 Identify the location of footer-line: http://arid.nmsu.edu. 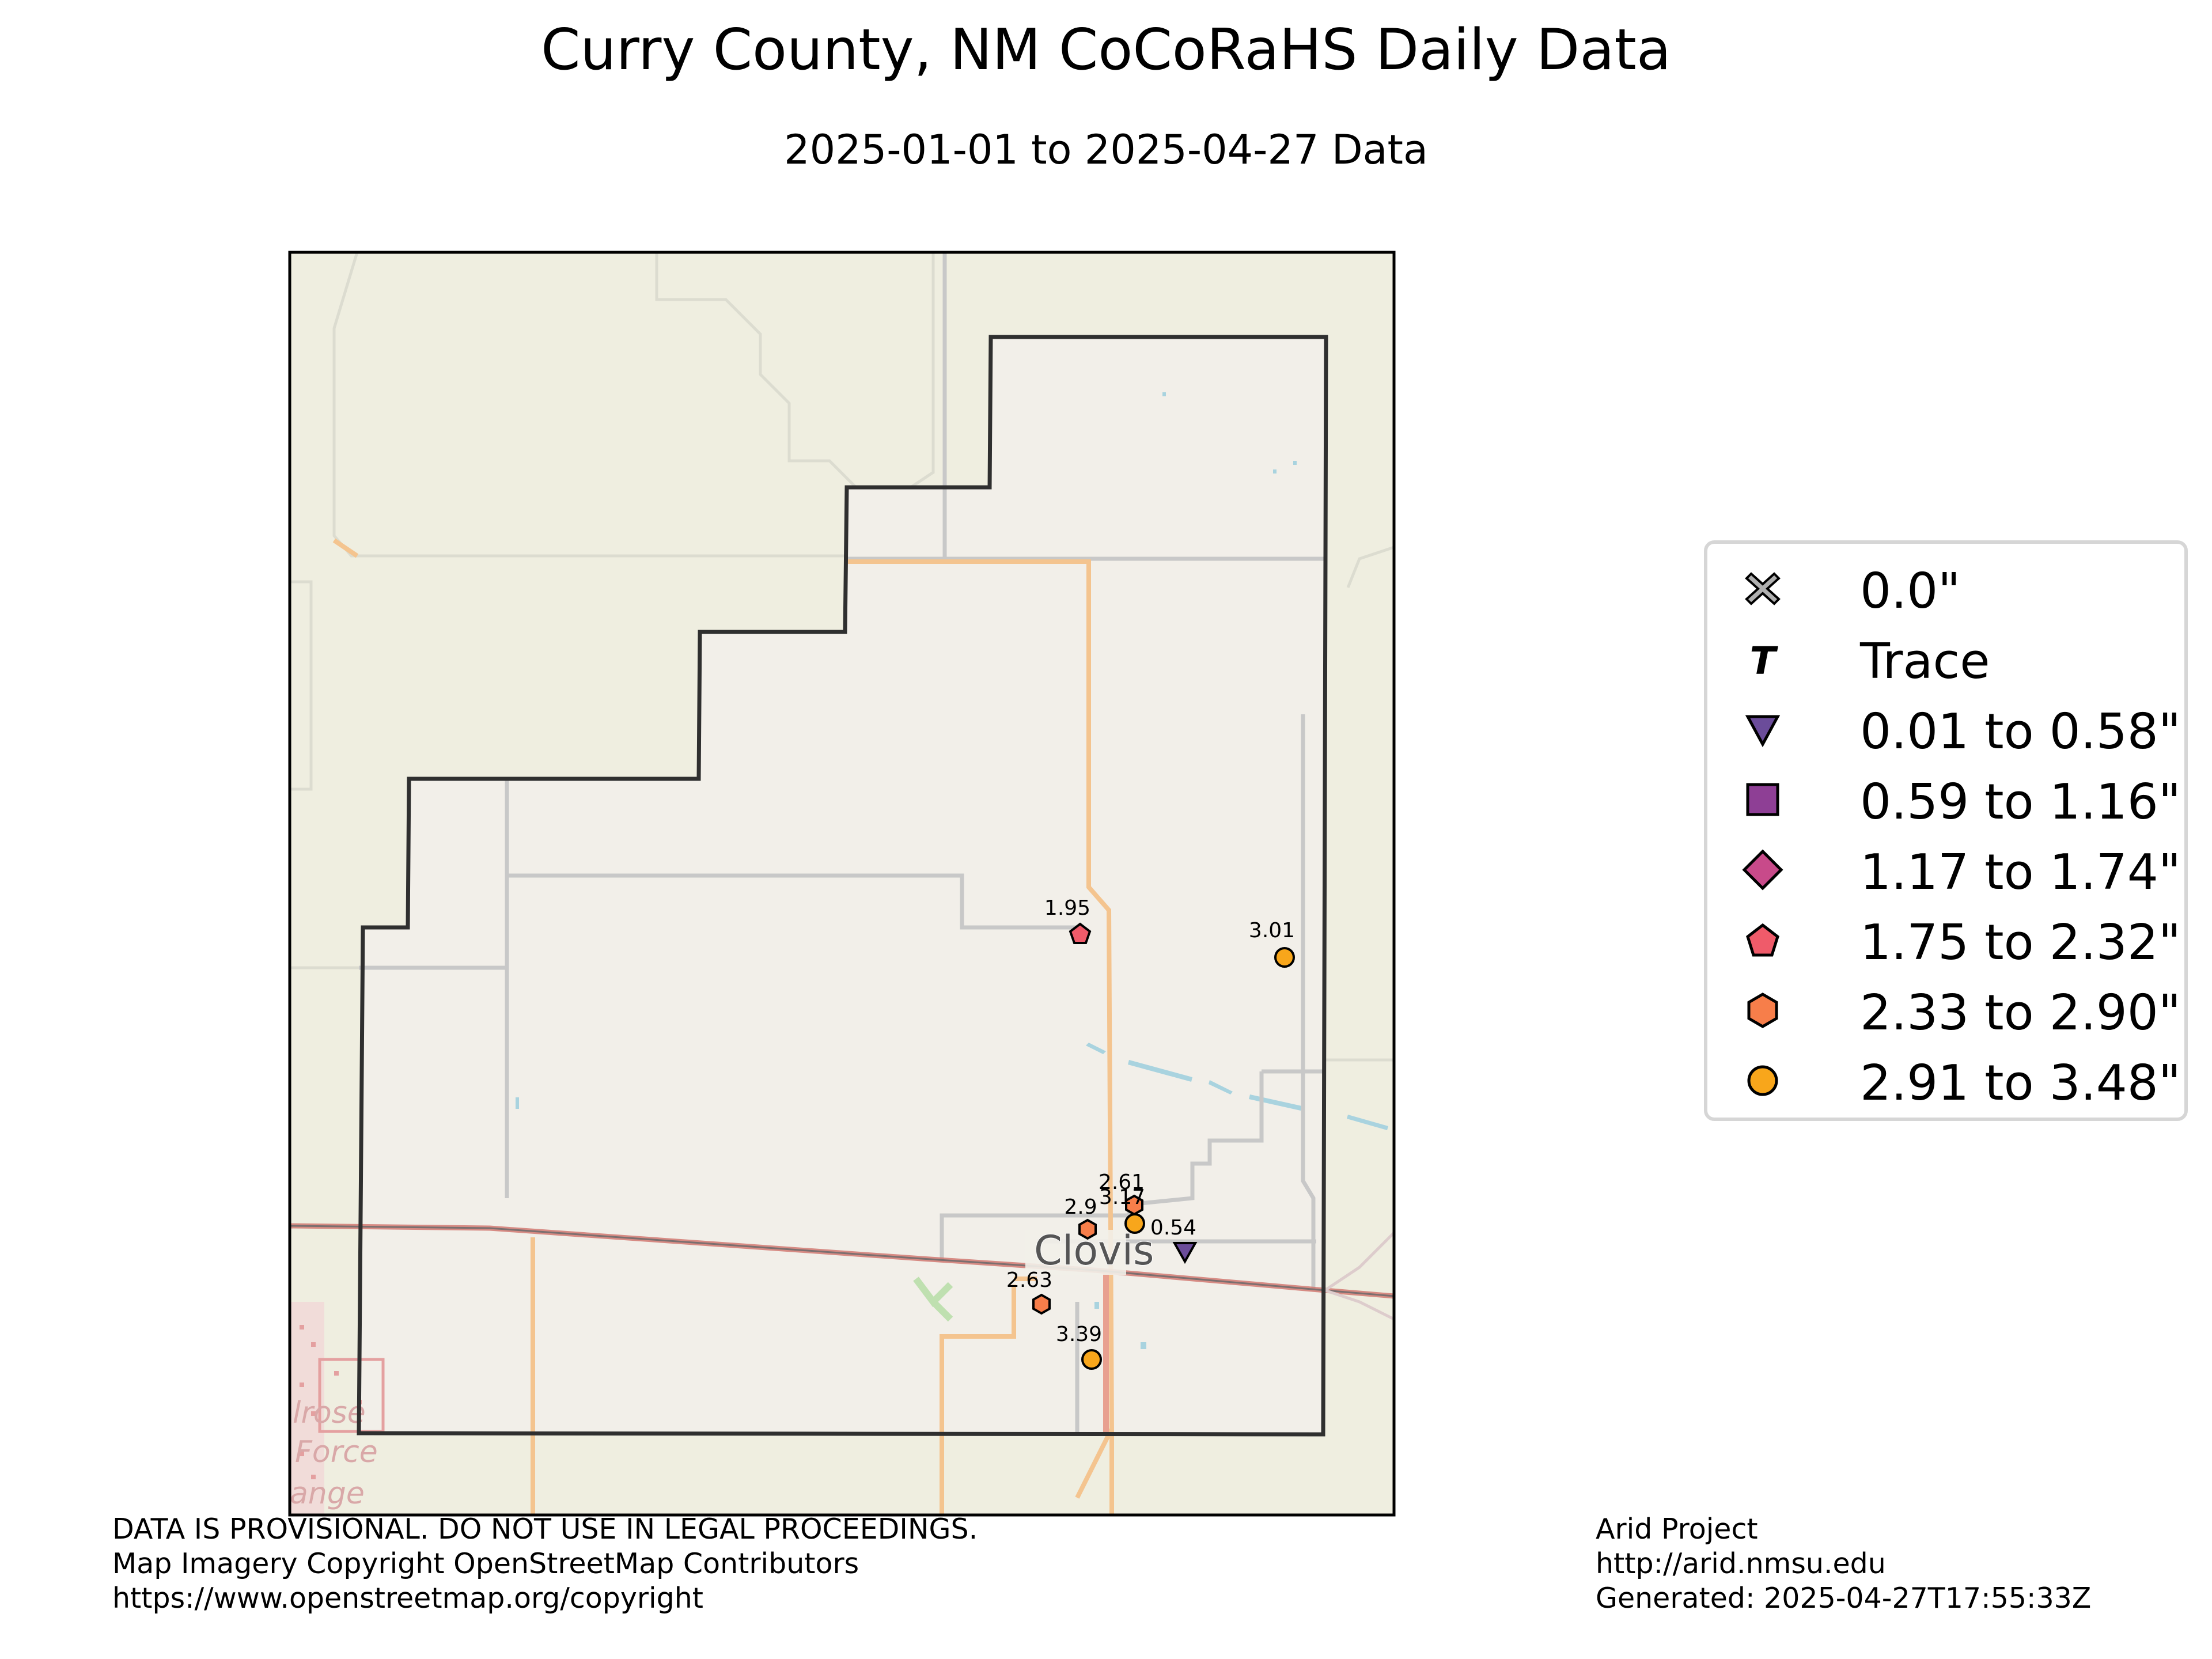
(1741, 1563).